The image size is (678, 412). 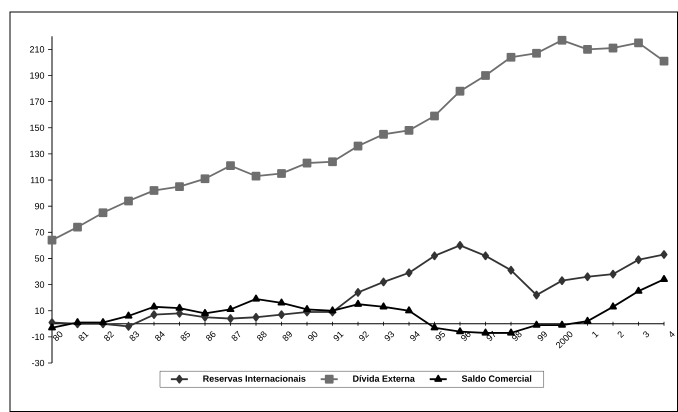 I want to click on x-tick-label: 87, so click(x=236, y=335).